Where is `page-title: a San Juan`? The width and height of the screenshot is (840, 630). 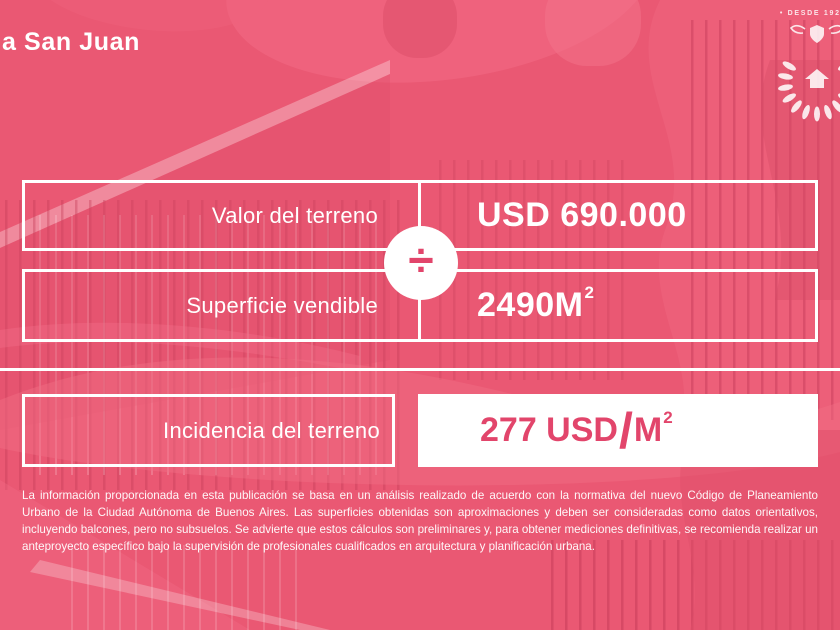
page-title: a San Juan is located at coordinates (71, 42).